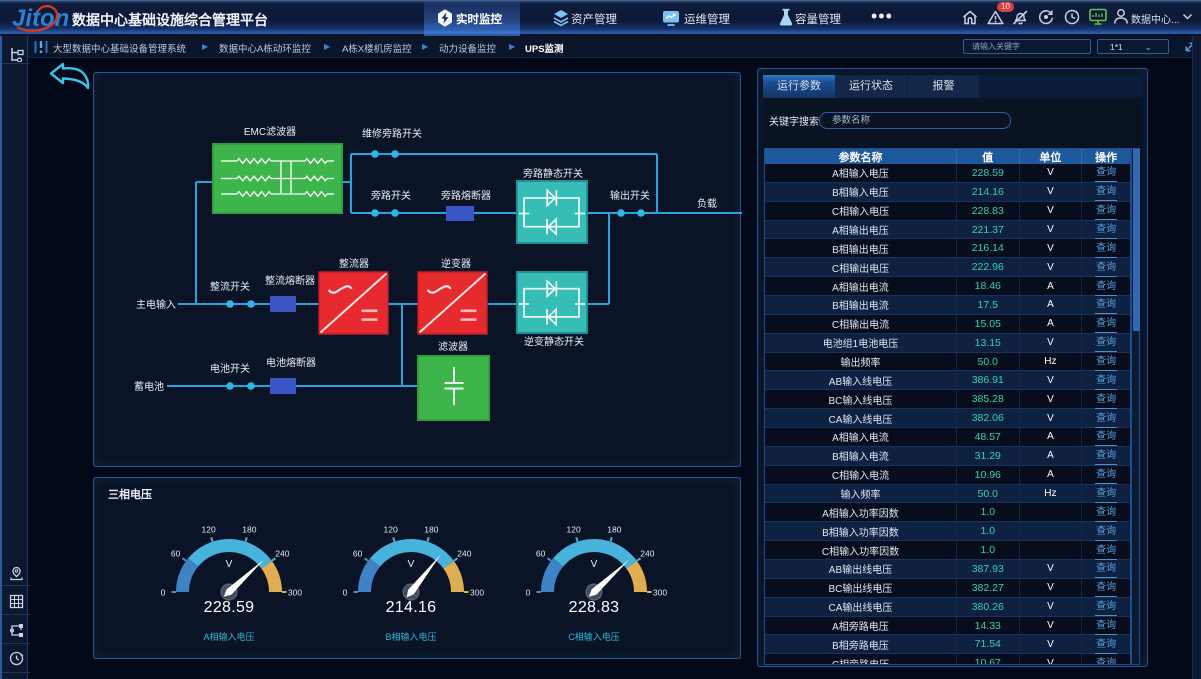 The height and width of the screenshot is (679, 1201). What do you see at coordinates (156, 304) in the screenshot?
I see `svg-text: 主电输入` at bounding box center [156, 304].